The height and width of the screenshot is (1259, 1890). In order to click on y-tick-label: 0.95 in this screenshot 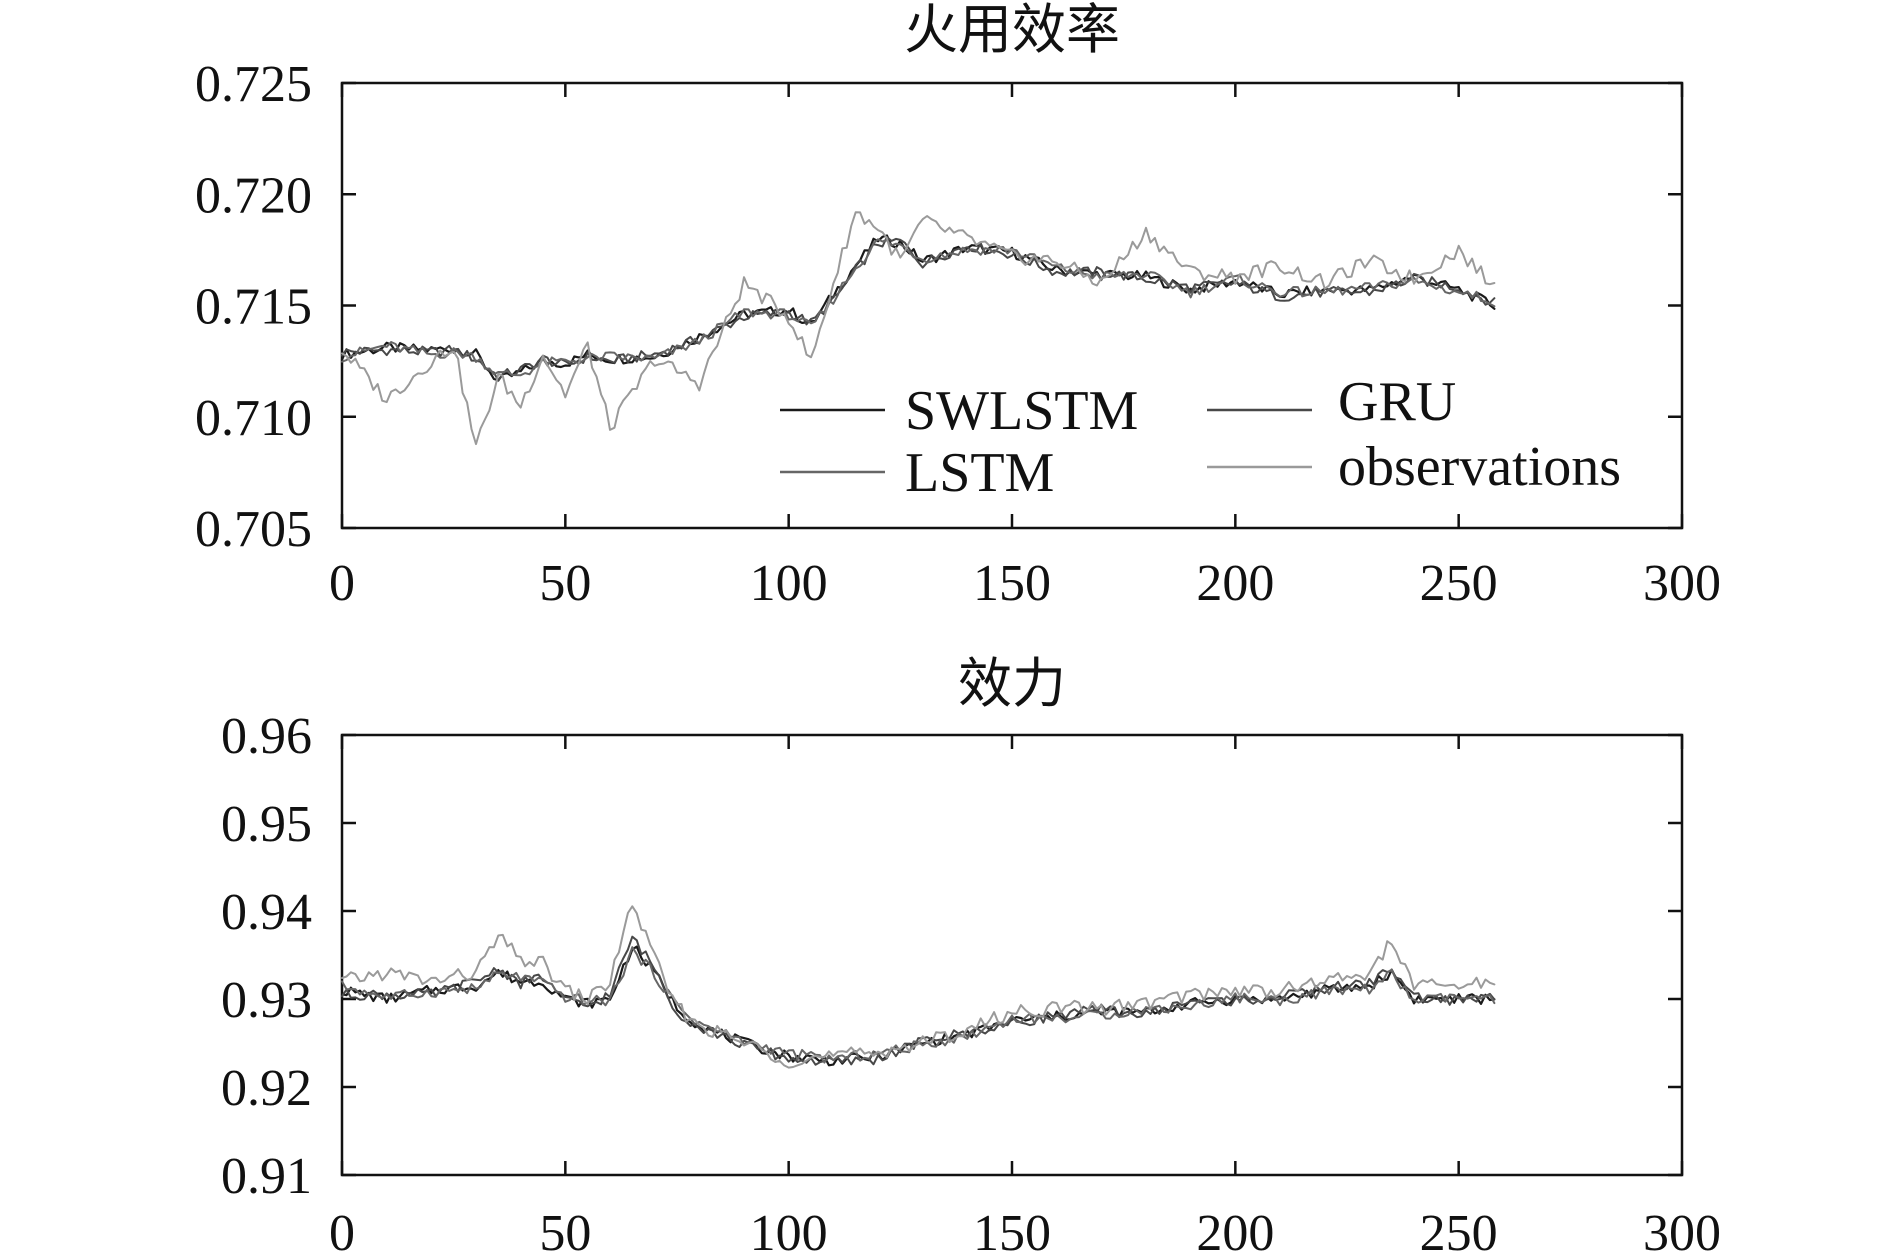, I will do `click(266, 824)`.